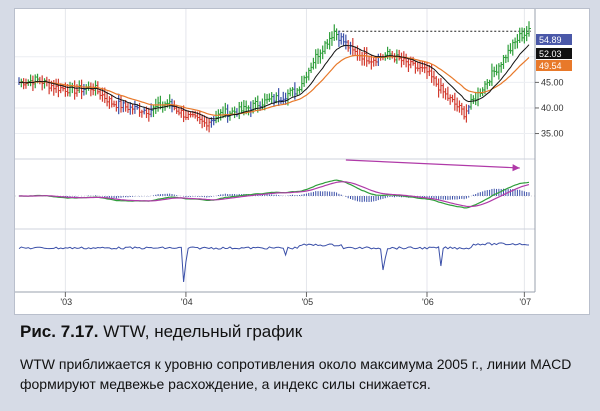  Describe the element at coordinates (59, 331) in the screenshot. I see `figure-label: Рис. 7.17.` at that location.